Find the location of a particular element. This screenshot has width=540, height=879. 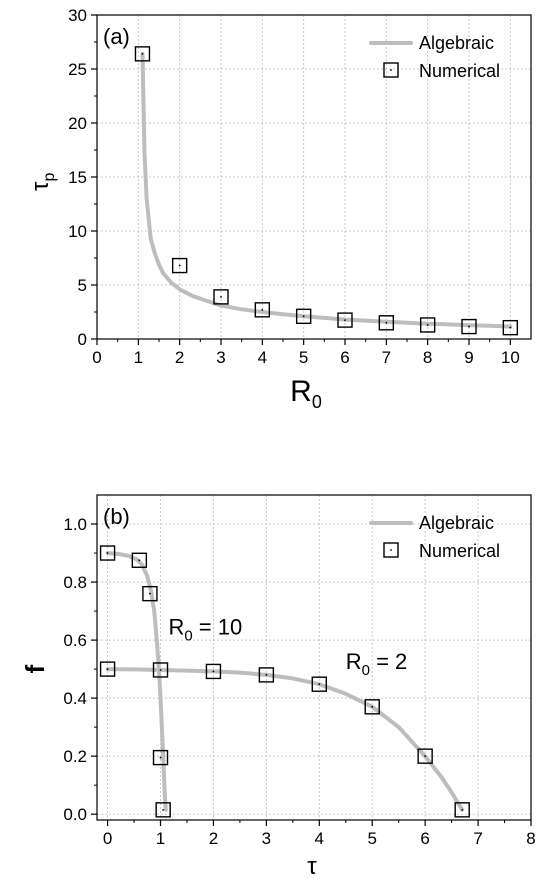

y-tick-label: 30 is located at coordinates (77, 15).